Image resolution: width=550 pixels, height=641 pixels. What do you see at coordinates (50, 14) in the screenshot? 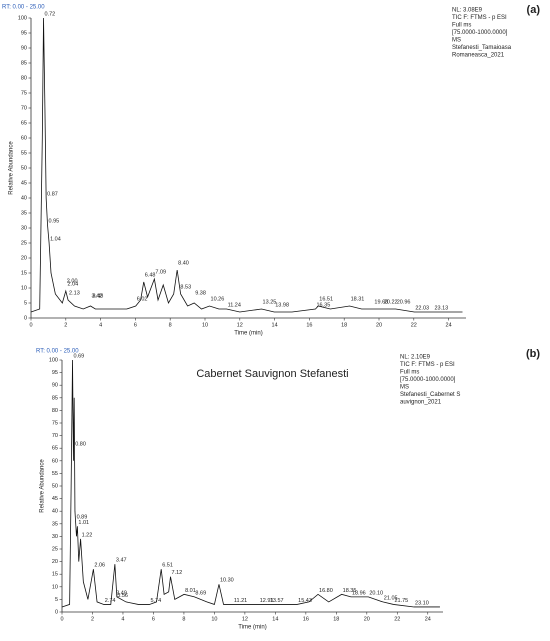
I see `peak-label: 0.72` at bounding box center [50, 14].